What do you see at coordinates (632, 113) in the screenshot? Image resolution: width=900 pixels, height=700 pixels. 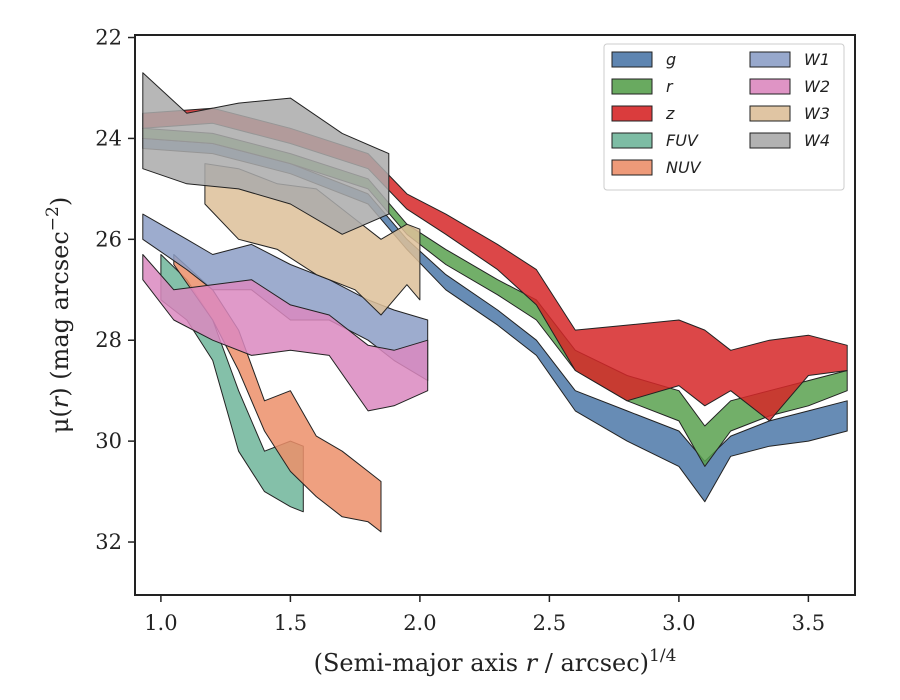 I see `legend-swatch-z` at bounding box center [632, 113].